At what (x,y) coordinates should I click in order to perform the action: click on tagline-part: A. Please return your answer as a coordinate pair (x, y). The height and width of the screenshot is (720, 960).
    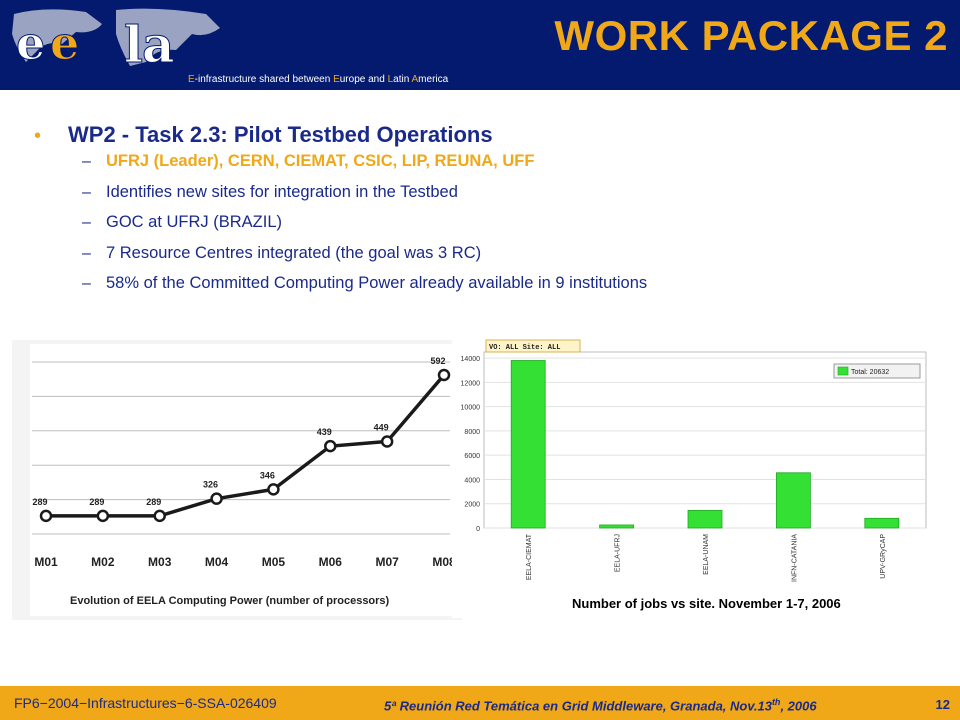
    Looking at the image, I should click on (415, 79).